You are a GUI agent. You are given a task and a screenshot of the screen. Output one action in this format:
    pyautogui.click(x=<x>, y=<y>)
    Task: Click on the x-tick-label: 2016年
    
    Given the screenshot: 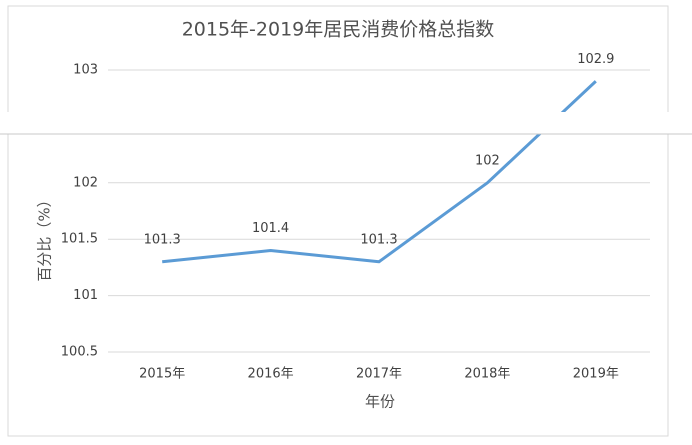 What is the action you would take?
    pyautogui.click(x=271, y=374)
    